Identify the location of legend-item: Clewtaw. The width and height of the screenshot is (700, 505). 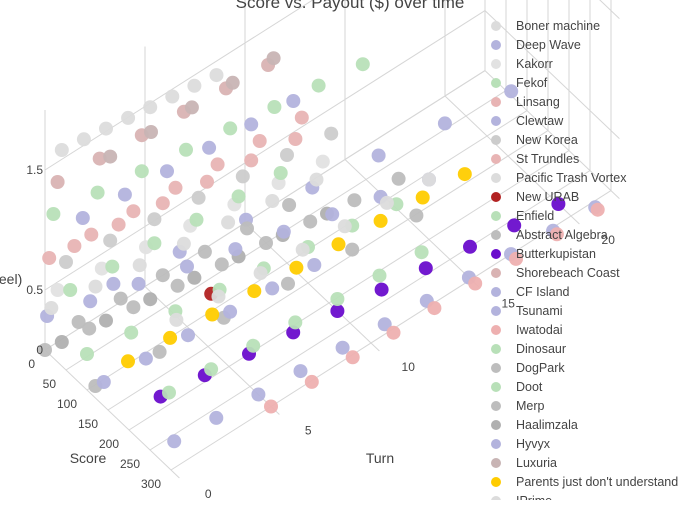
(527, 121).